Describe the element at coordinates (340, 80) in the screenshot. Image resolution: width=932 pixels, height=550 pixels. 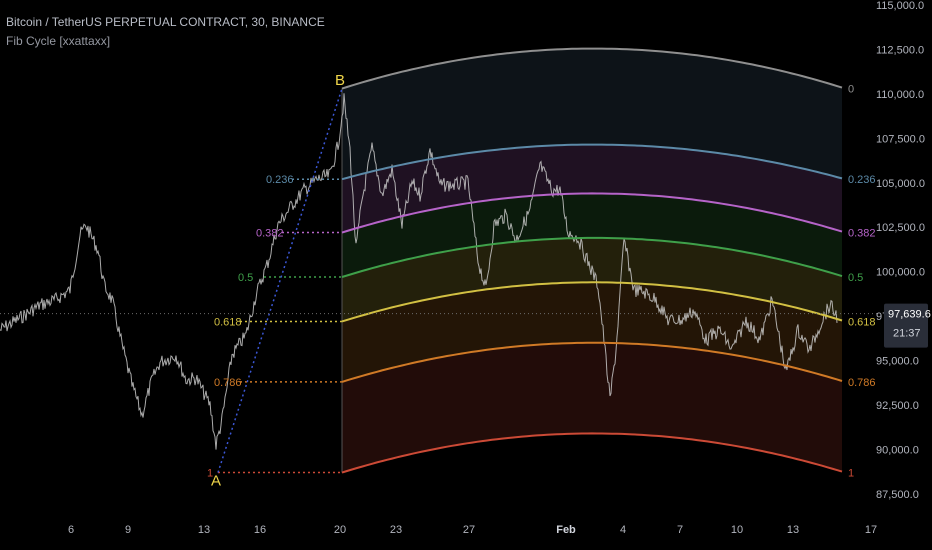
I see `point-b-label: B` at that location.